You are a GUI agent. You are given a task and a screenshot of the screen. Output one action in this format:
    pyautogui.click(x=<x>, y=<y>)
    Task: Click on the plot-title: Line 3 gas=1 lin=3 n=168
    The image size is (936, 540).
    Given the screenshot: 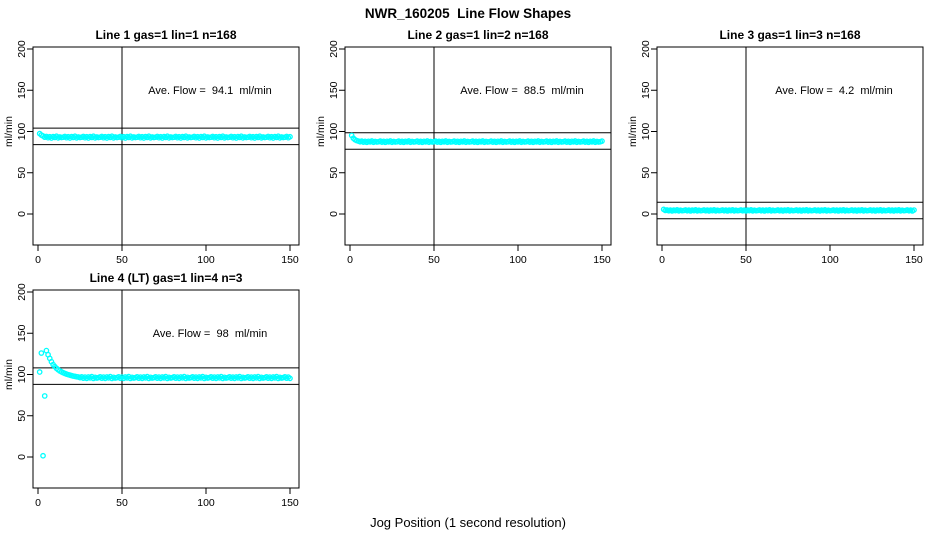 What is the action you would take?
    pyautogui.click(x=790, y=35)
    